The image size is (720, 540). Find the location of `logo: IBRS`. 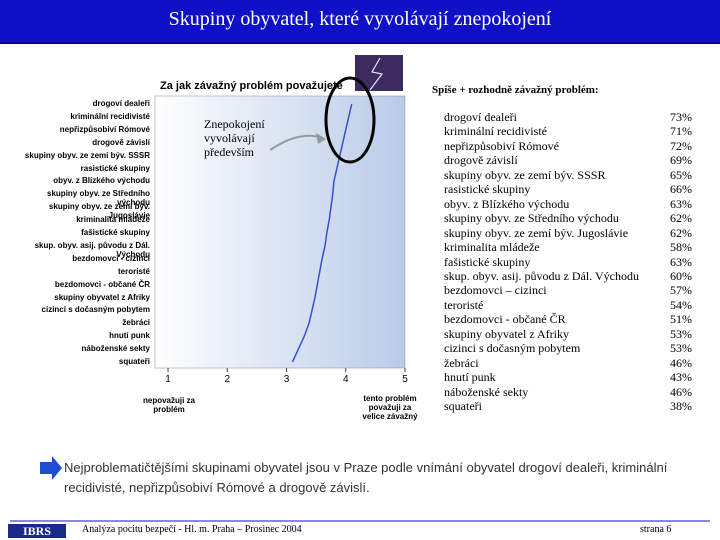

logo: IBRS is located at coordinates (36, 531).